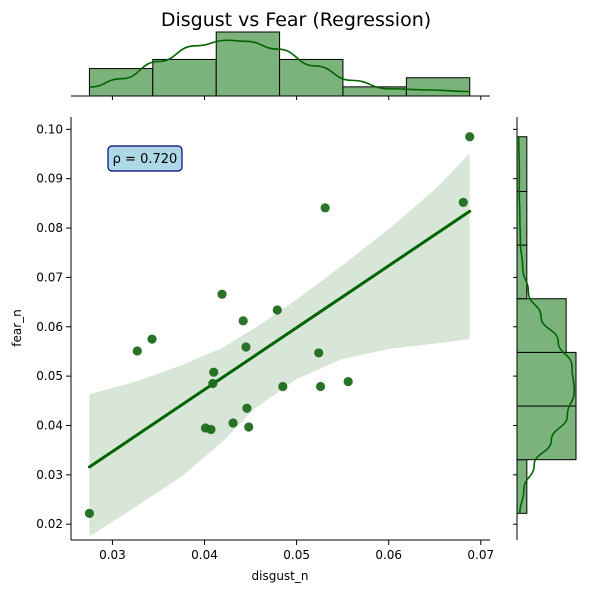 The height and width of the screenshot is (593, 590). What do you see at coordinates (296, 555) in the screenshot?
I see `x-tick-label-3: 0.05` at bounding box center [296, 555].